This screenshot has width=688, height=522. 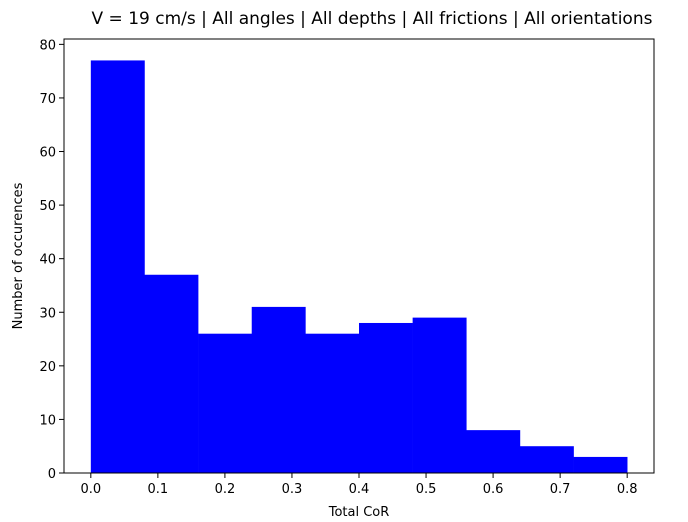 I want to click on x-tick-label: 0.2, so click(x=225, y=489).